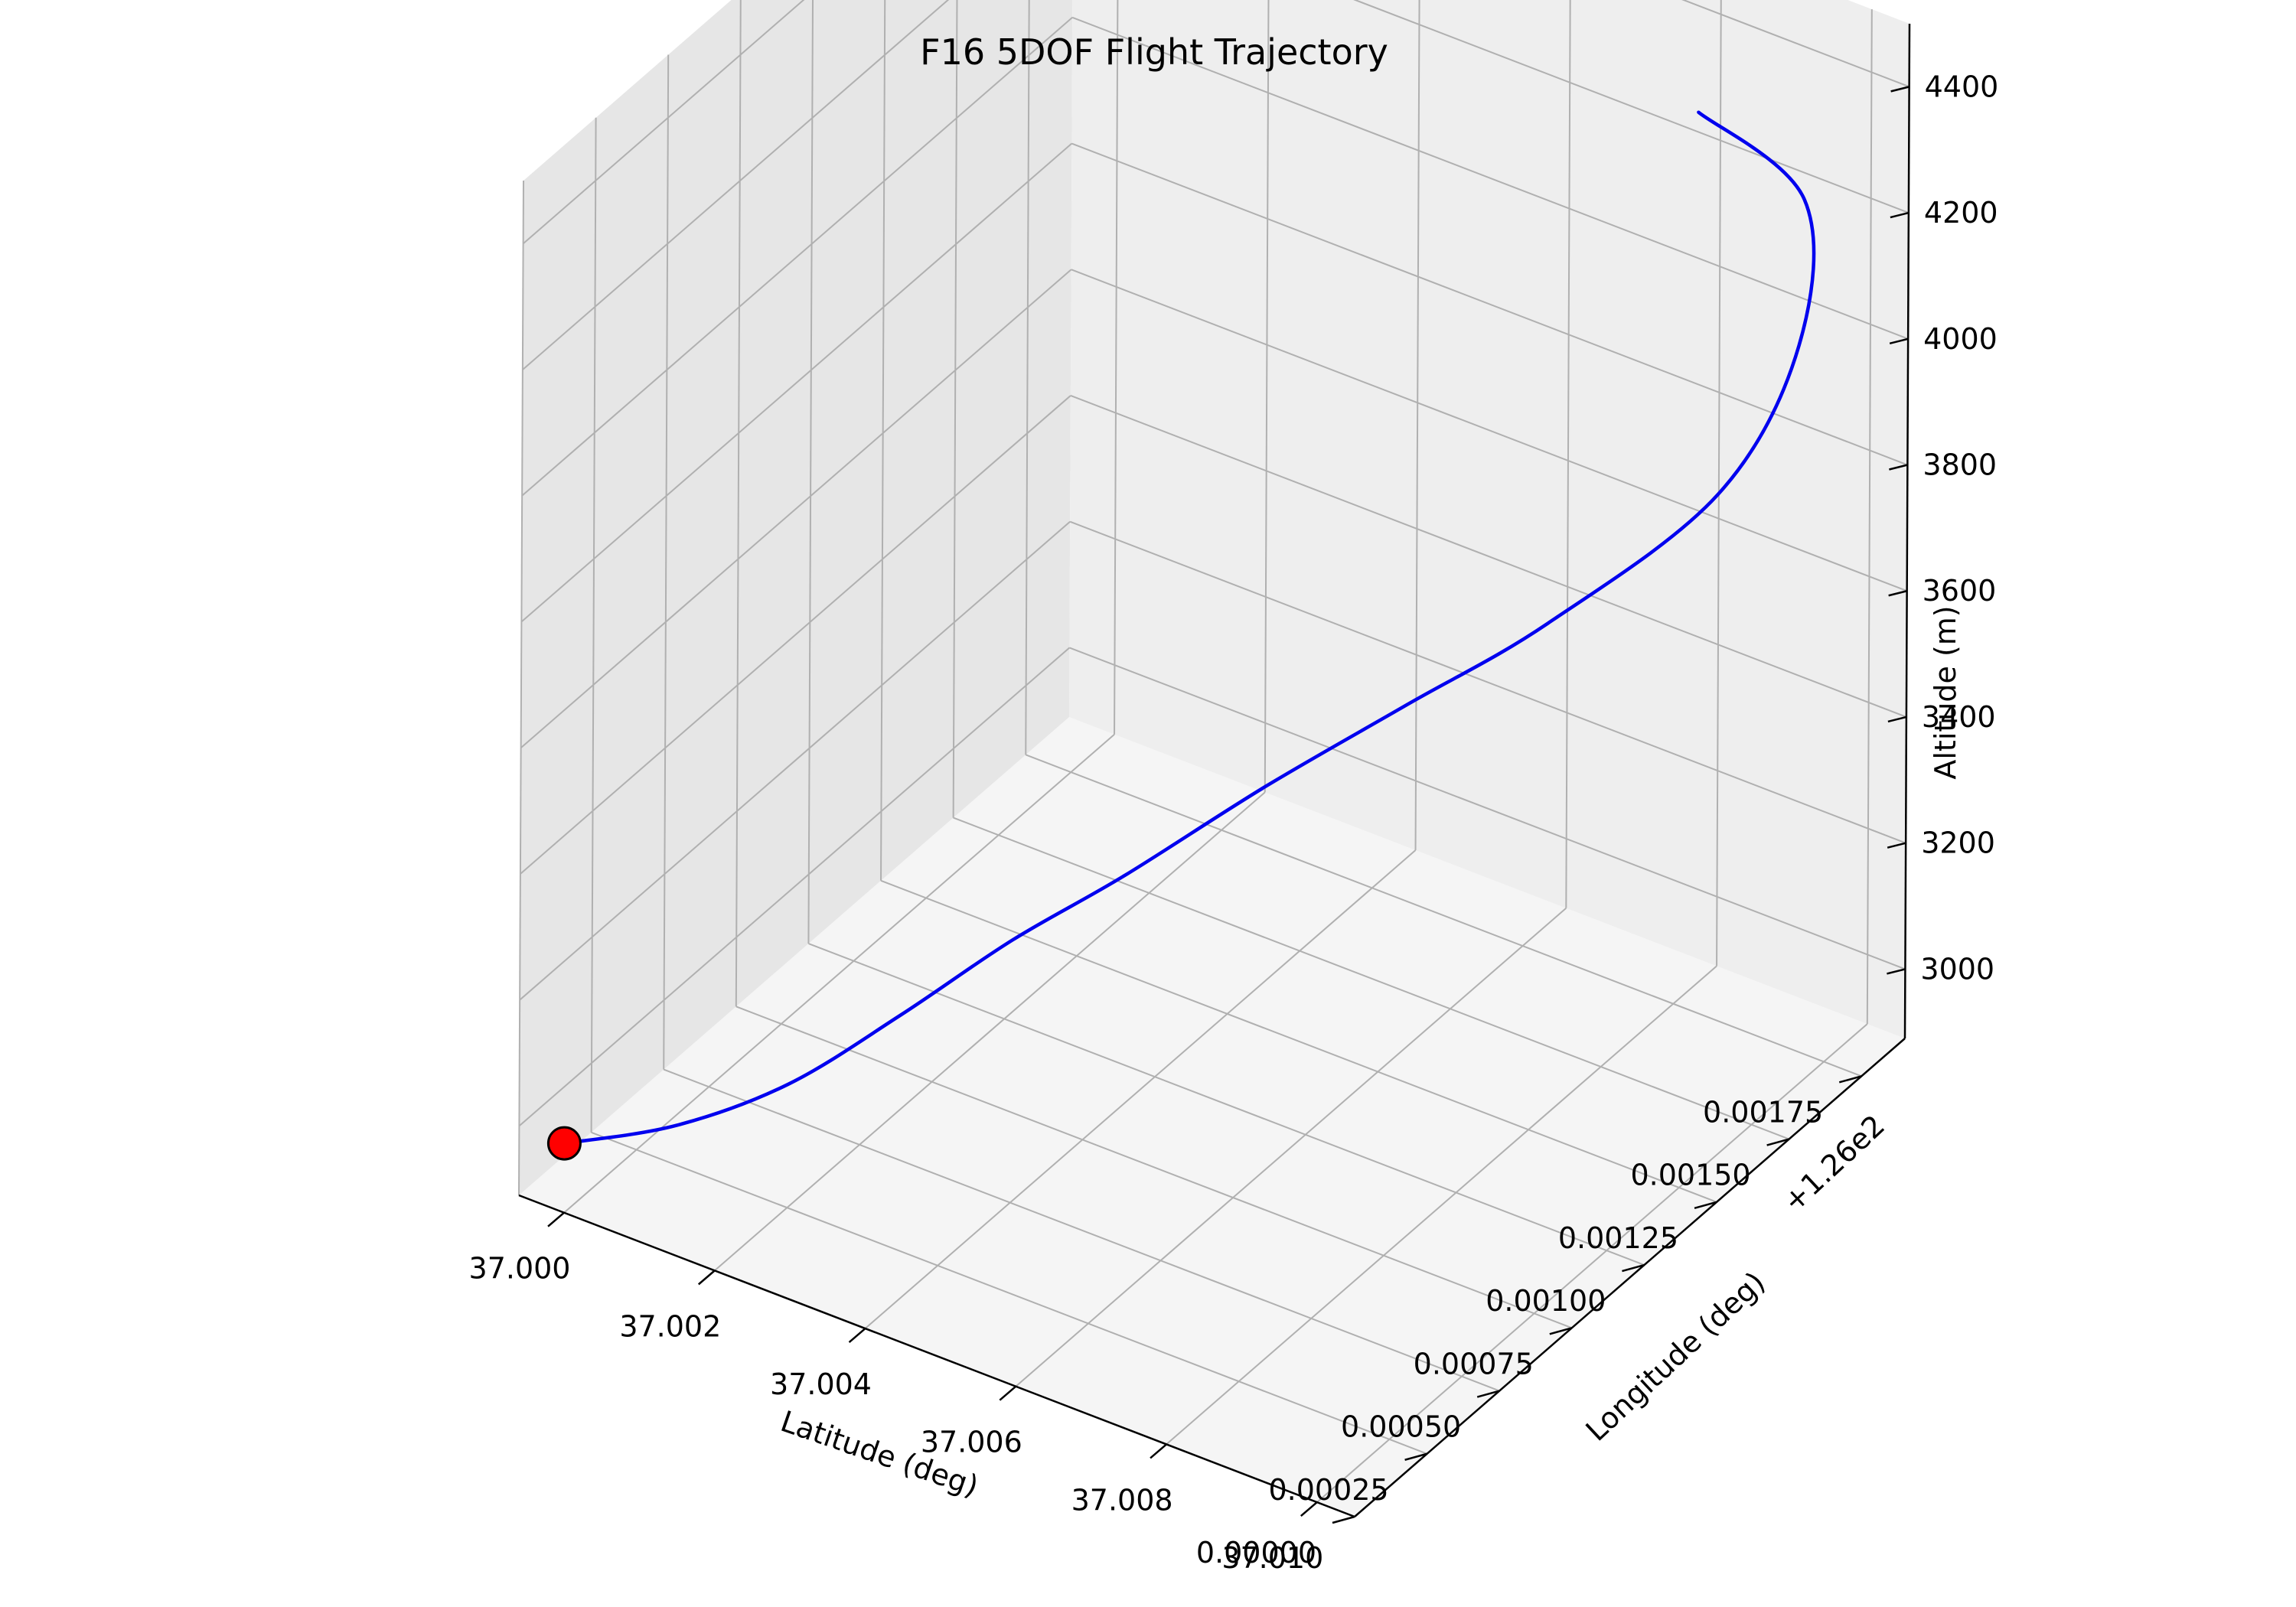 This screenshot has width=2296, height=1607. What do you see at coordinates (670, 1326) in the screenshot?
I see `x-tick-label: 37.002` at bounding box center [670, 1326].